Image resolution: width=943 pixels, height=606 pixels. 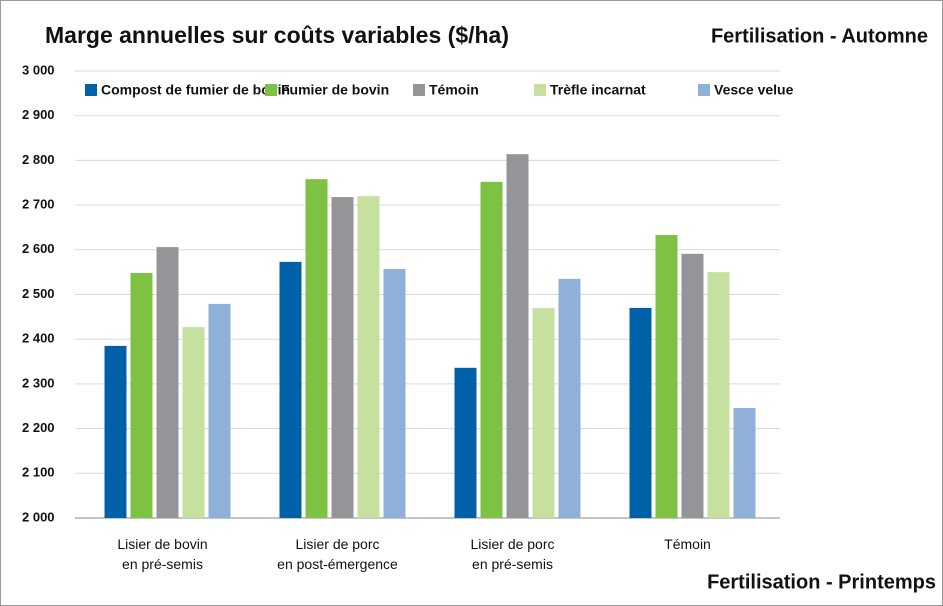 What do you see at coordinates (162, 554) in the screenshot?
I see `x-tick-label: Lisier de bovin en pré-semis` at bounding box center [162, 554].